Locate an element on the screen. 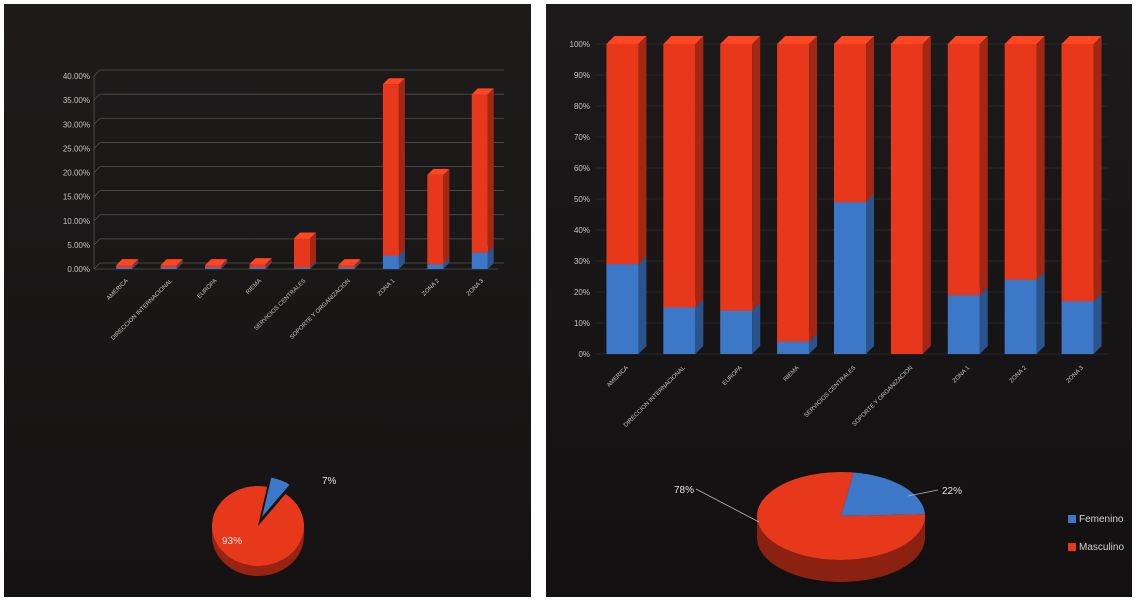  bar-femenino-riema-side is located at coordinates (813, 343).